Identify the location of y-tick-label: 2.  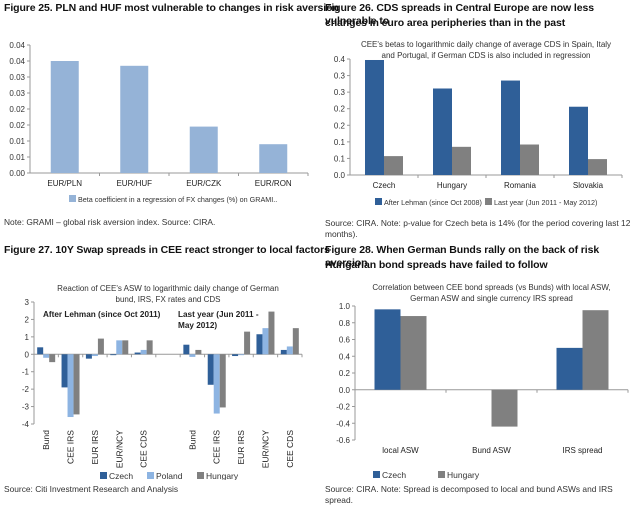
(27, 319).